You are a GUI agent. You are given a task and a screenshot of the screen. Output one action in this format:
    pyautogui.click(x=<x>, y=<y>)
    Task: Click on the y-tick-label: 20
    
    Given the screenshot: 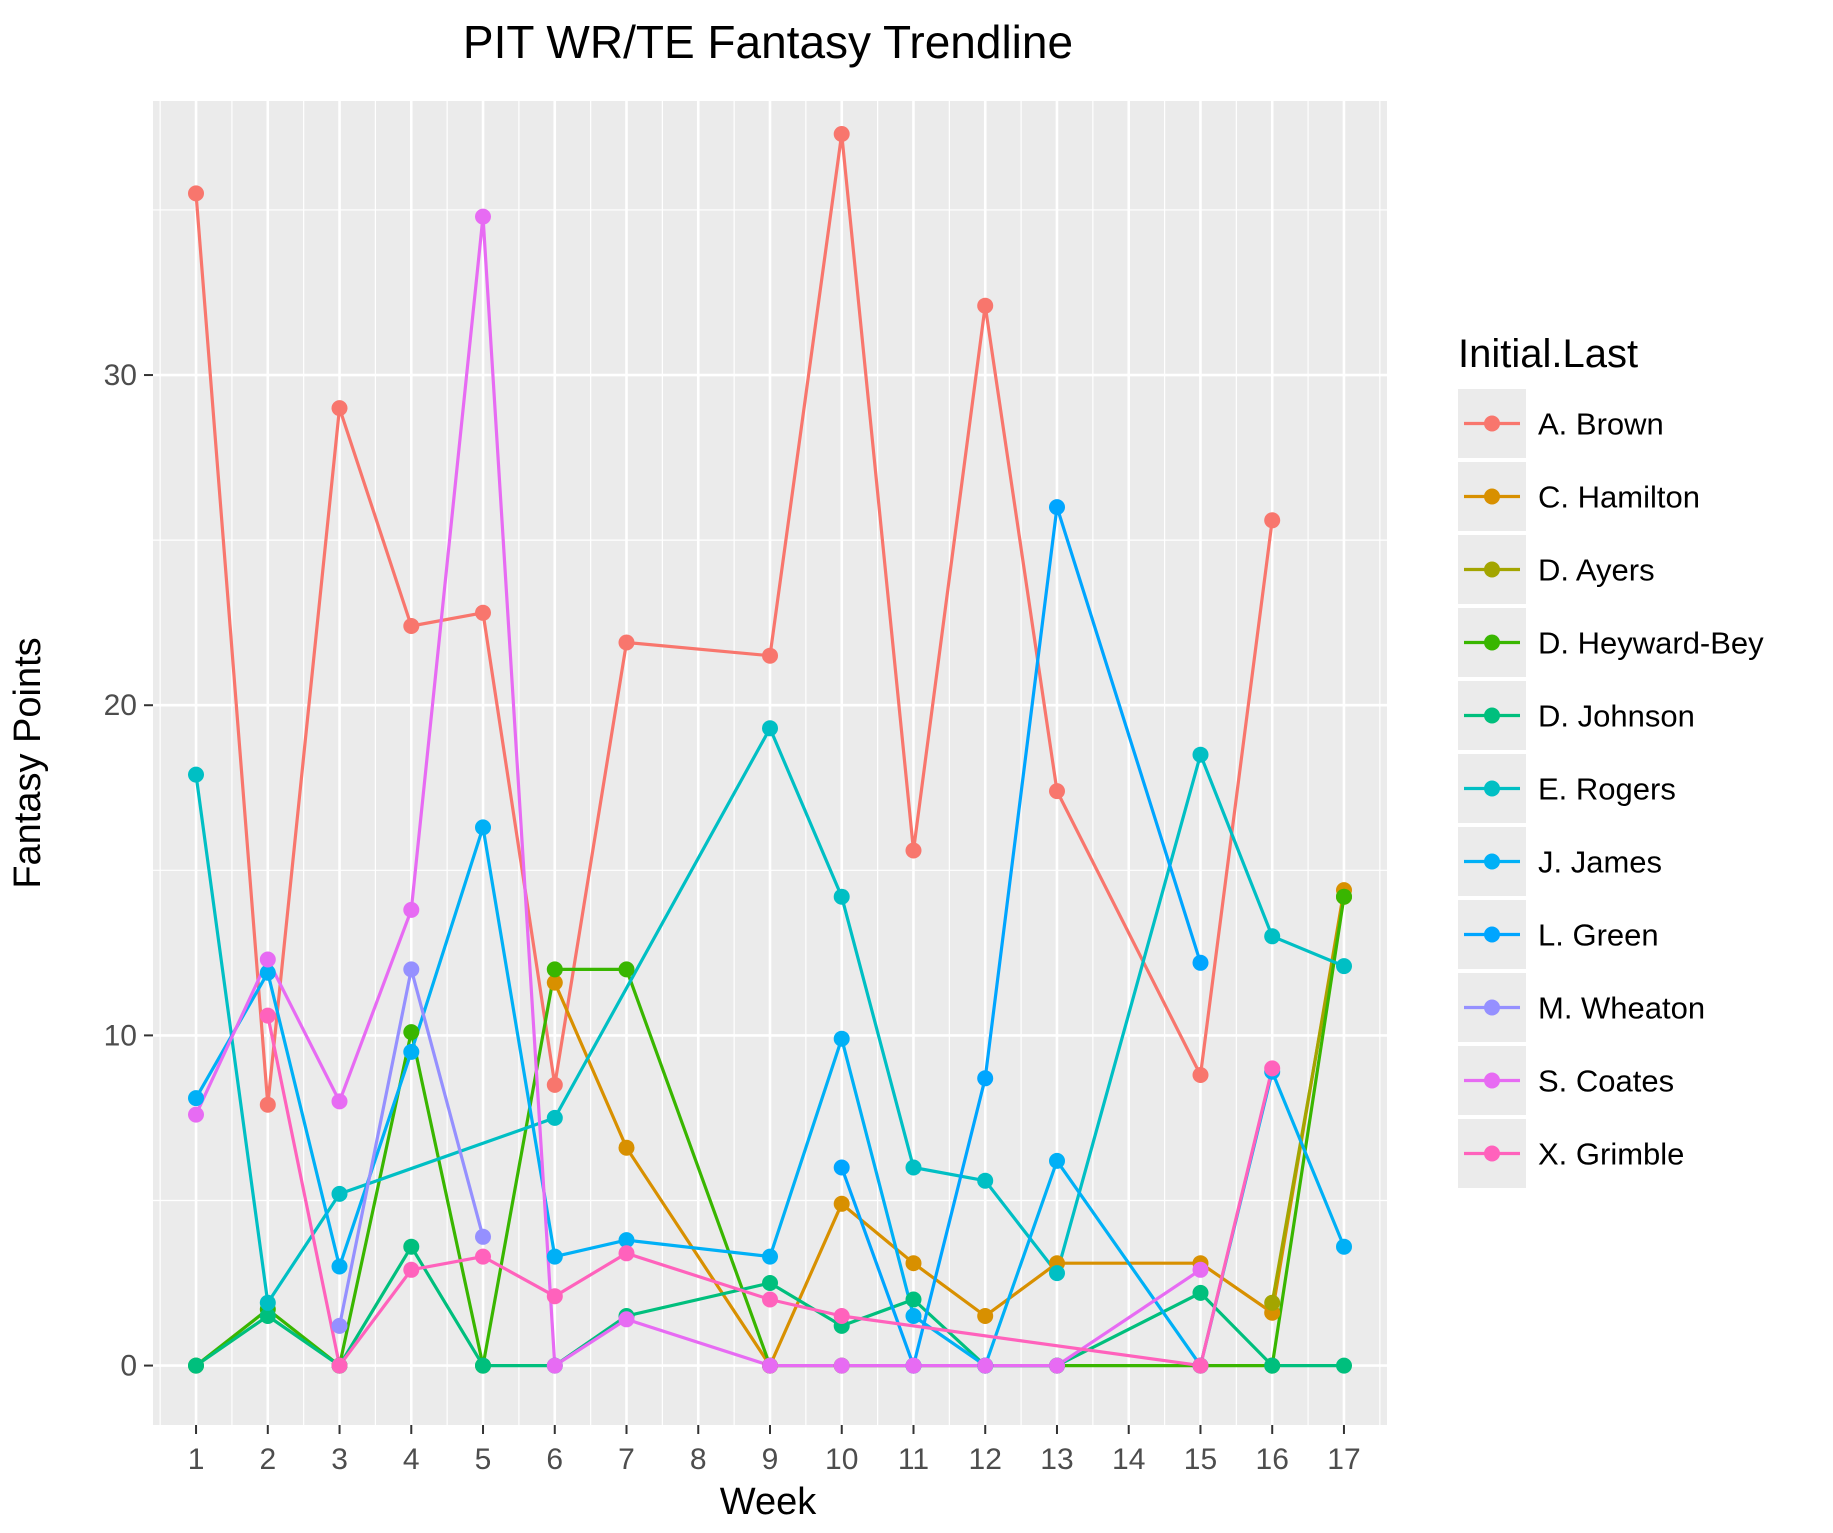 What is the action you would take?
    pyautogui.click(x=120, y=705)
    